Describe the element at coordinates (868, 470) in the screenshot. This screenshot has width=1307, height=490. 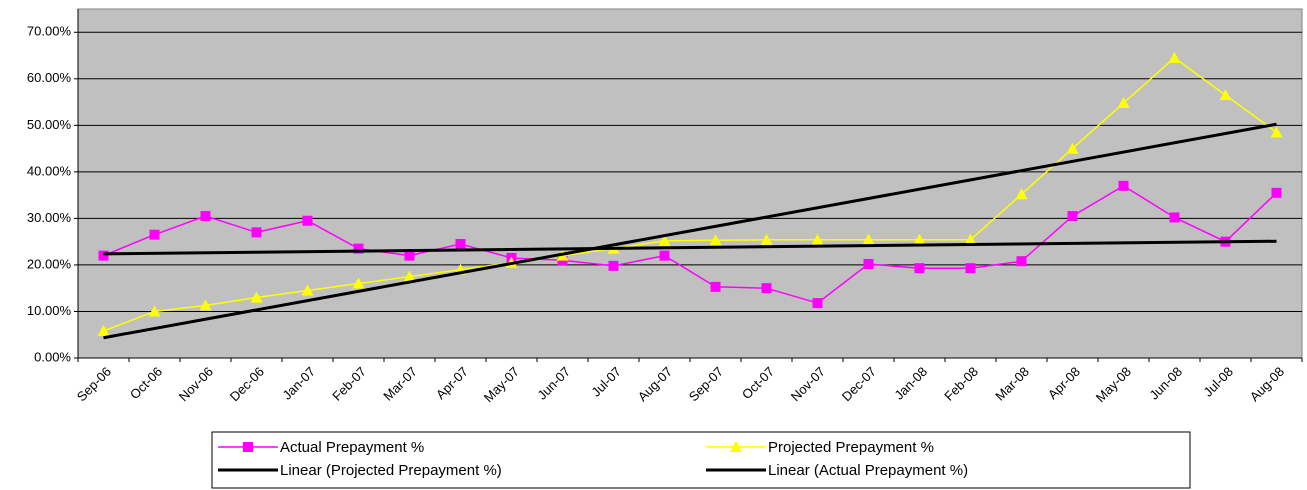
I see `legend-label: Linear (Actual Prepayment %)` at that location.